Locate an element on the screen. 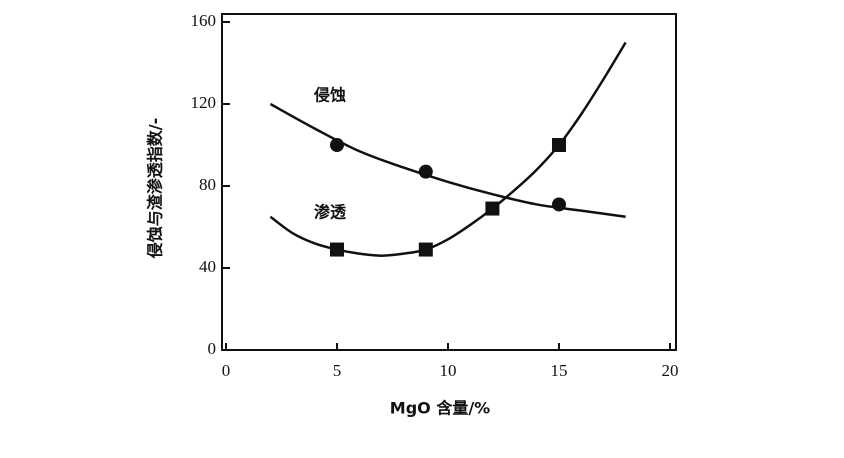 This screenshot has height=458, width=844. y-tick-label: 160 is located at coordinates (204, 20).